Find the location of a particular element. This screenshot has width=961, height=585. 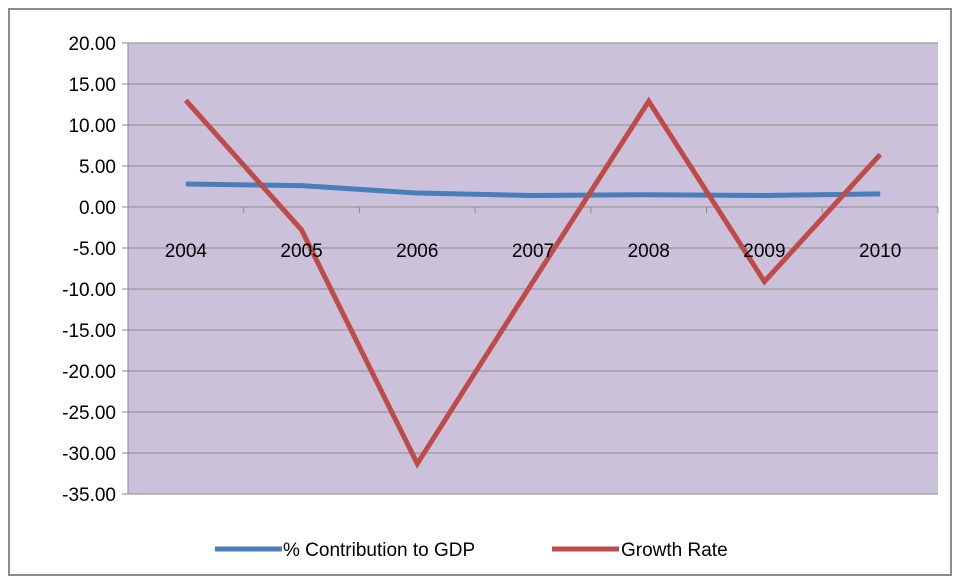

y-tick-label: -10.00 is located at coordinates (89, 290).